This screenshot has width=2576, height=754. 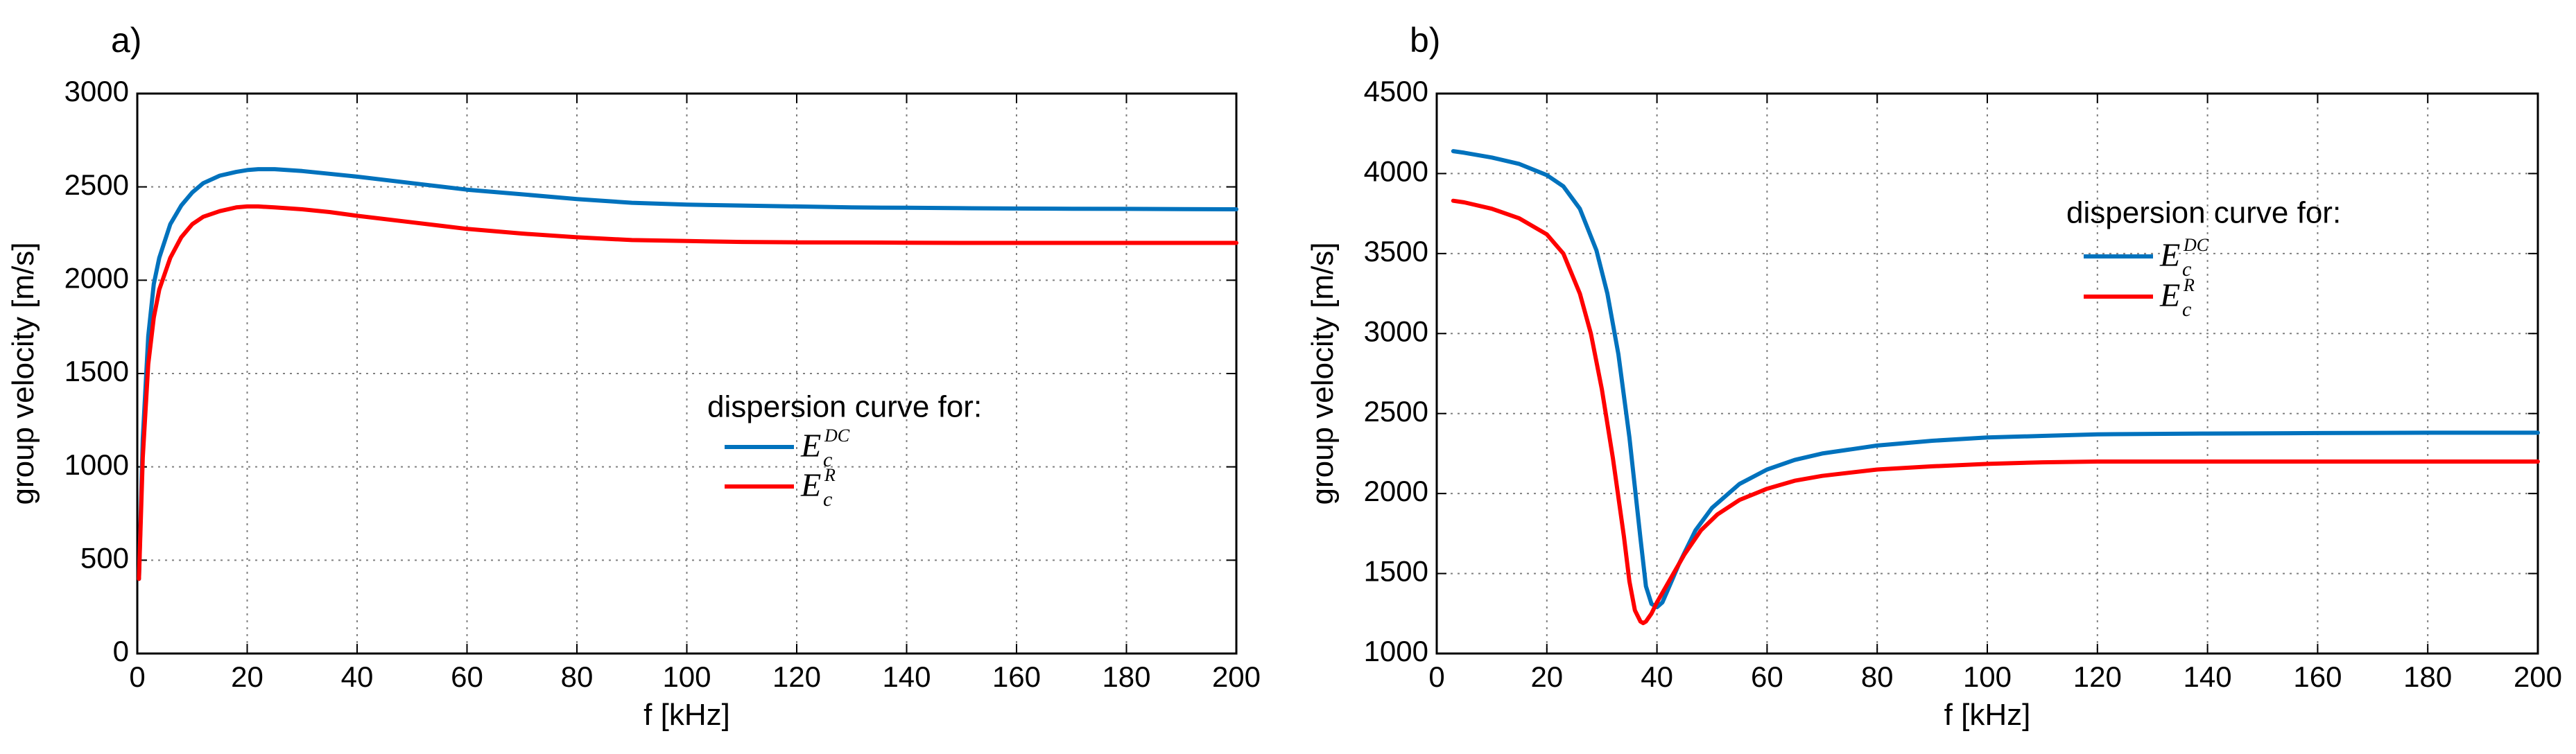 I want to click on y-tick-label: 4500, so click(x=1396, y=91).